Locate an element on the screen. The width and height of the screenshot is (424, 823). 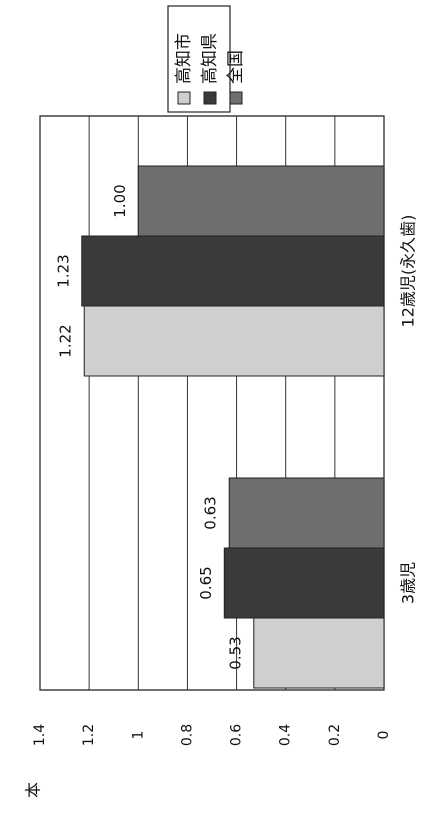
bar-data-label: 1.00 is located at coordinates (120, 200).